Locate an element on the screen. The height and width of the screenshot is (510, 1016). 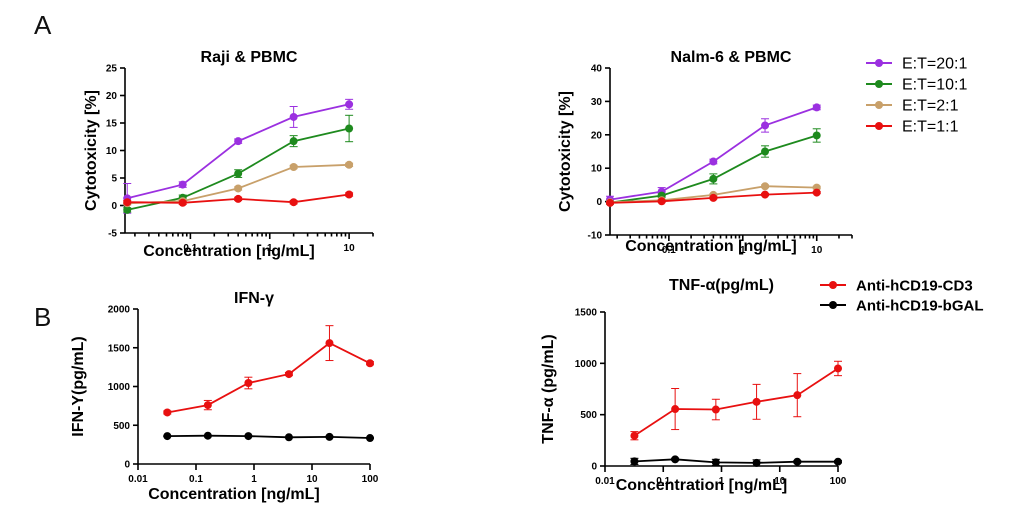
y-tick-label: -5 is located at coordinates (112, 234).